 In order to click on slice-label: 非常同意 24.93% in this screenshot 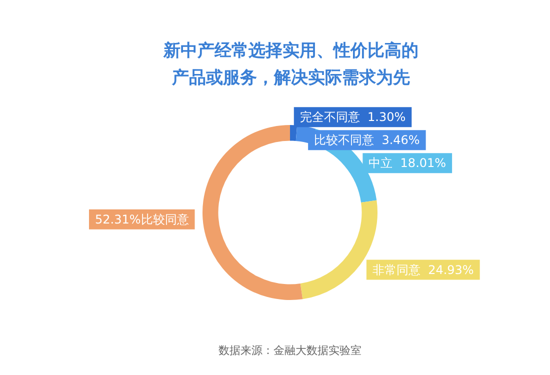, I will do `click(423, 269)`.